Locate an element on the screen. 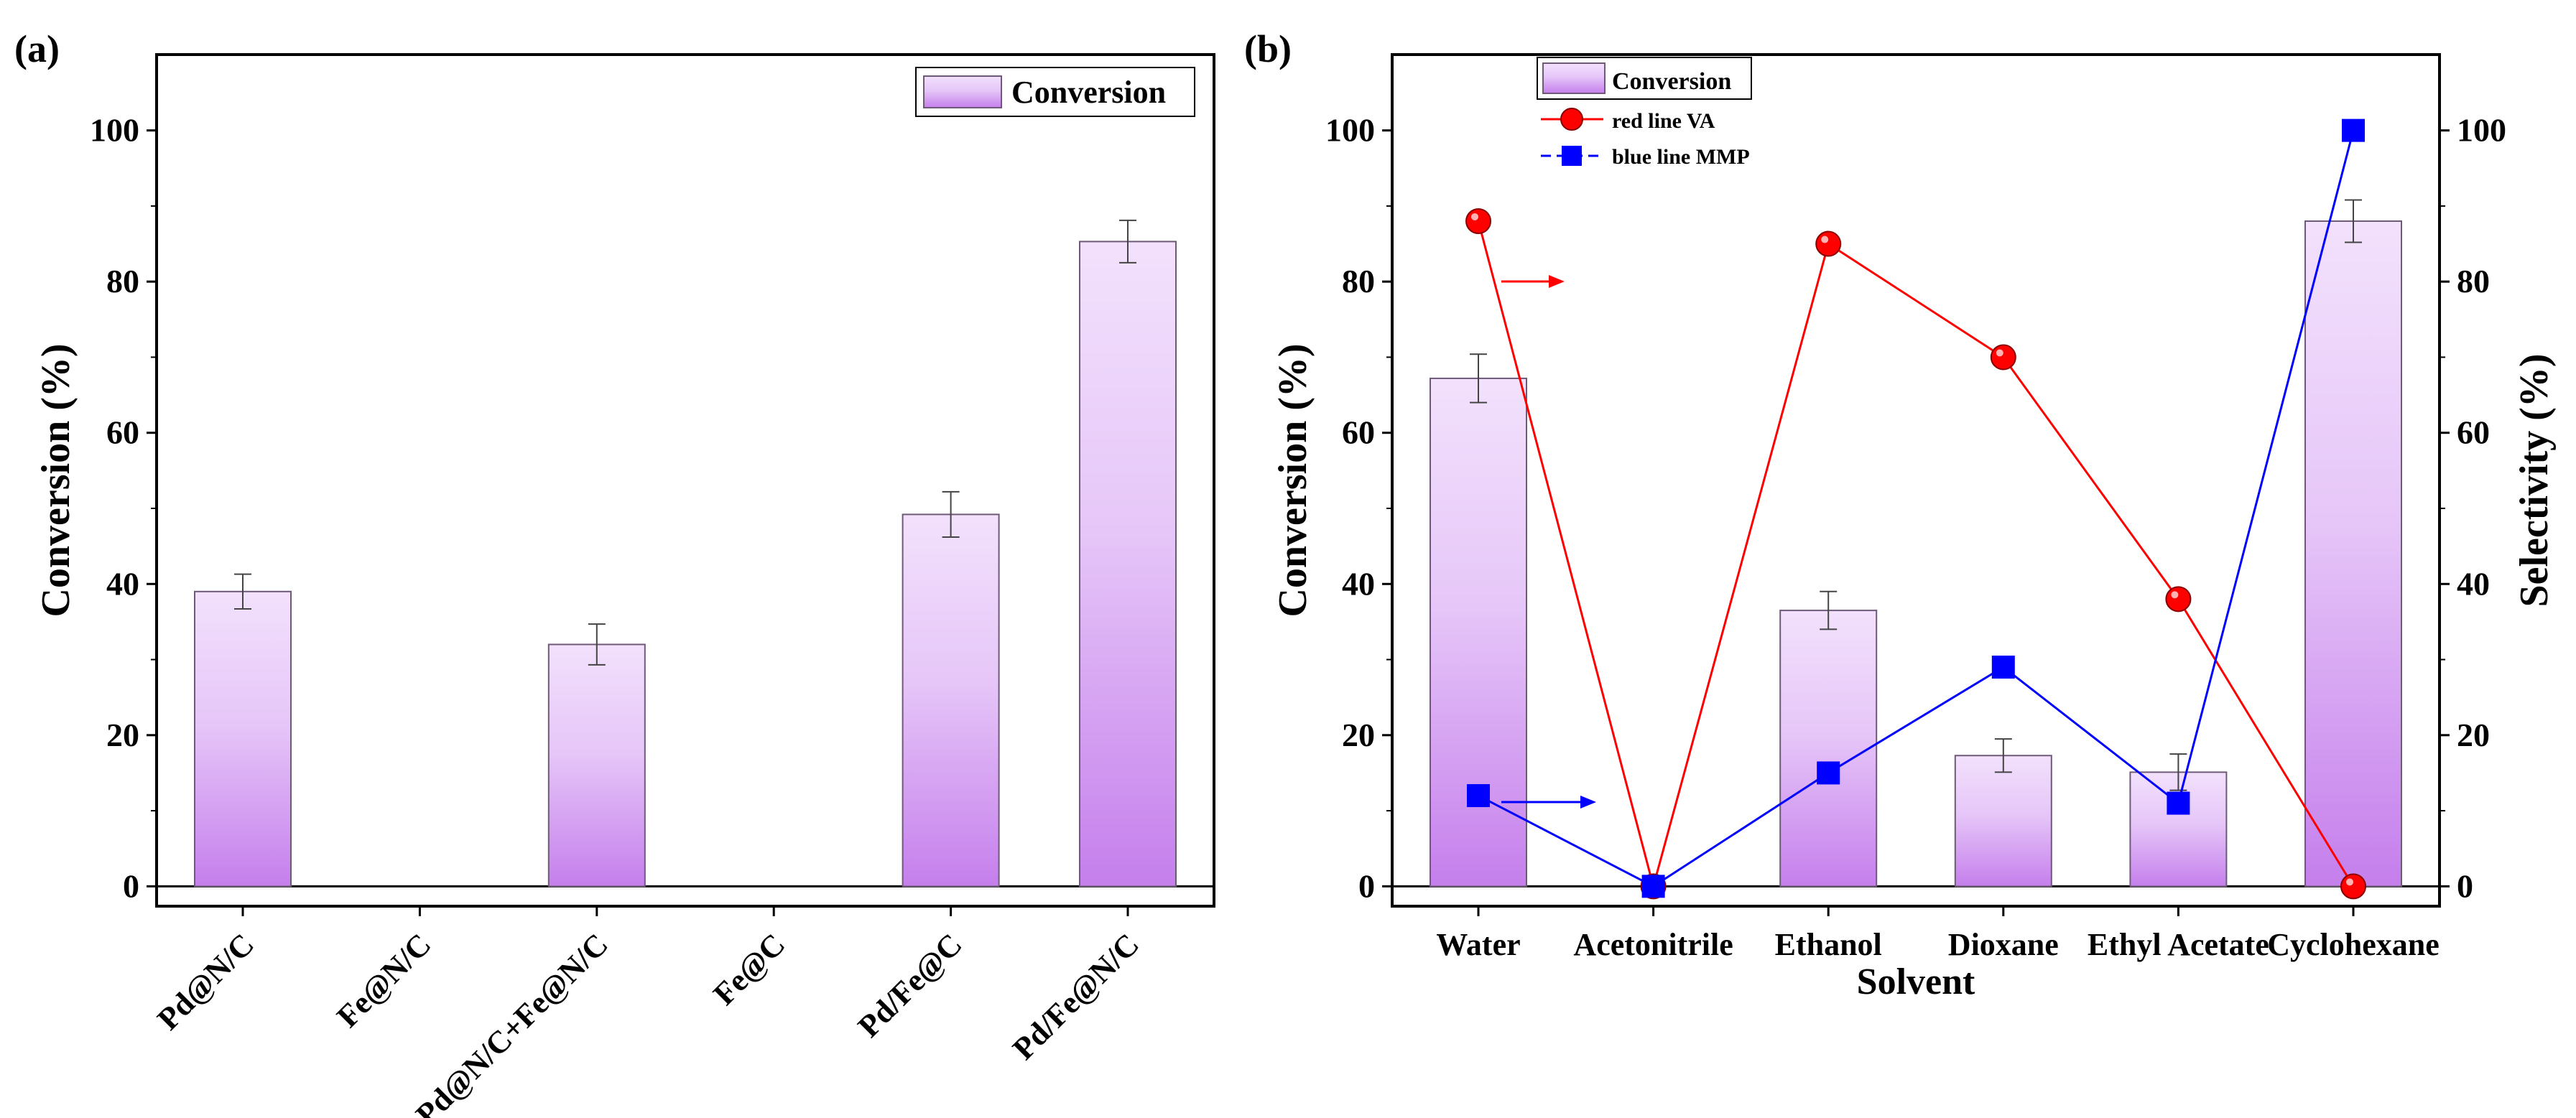  legend-label-mmp: blue line MMP is located at coordinates (1681, 157).